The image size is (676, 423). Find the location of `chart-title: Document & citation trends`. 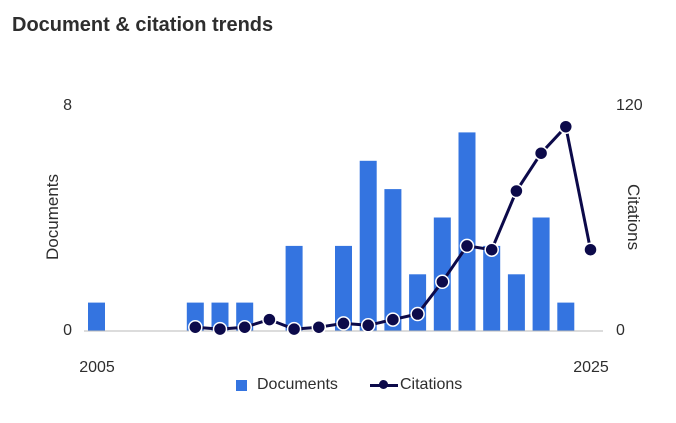

chart-title: Document & citation trends is located at coordinates (143, 25).